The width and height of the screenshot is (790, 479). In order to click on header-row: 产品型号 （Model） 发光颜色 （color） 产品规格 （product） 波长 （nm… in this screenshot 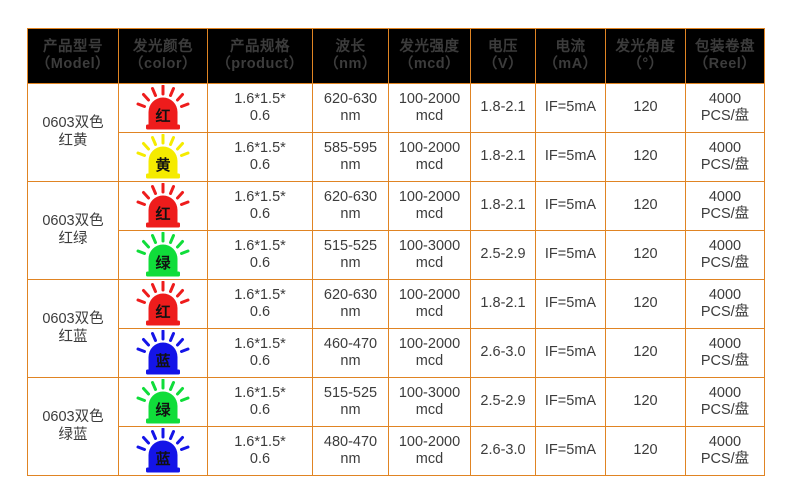, I will do `click(396, 56)`.